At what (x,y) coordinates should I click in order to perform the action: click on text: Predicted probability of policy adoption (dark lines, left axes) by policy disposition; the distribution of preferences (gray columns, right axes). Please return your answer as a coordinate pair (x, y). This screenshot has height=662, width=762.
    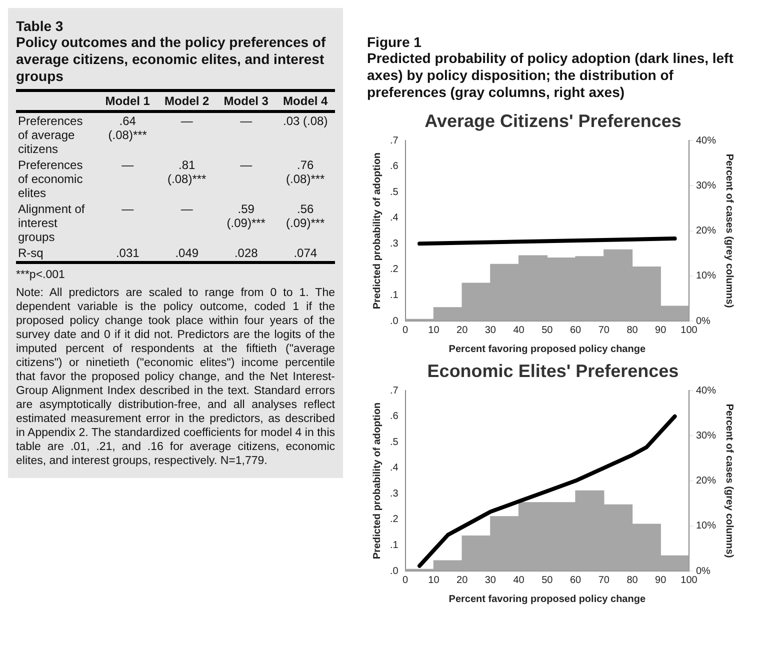
    Looking at the image, I should click on (550, 75).